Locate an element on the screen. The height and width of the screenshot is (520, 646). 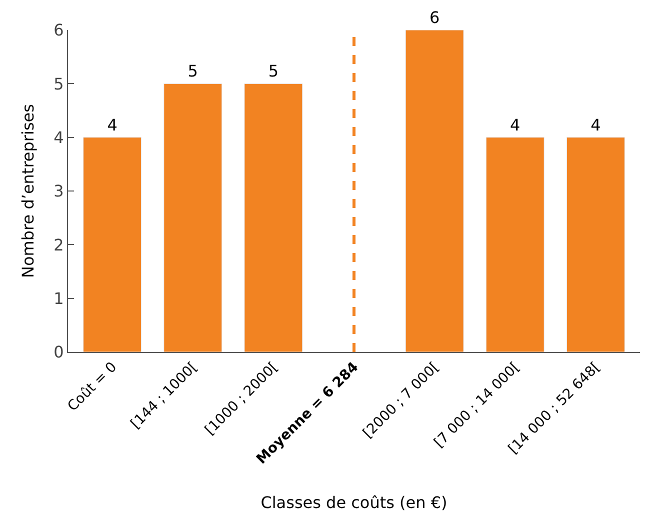
y-axis-title: Nombre d’entreprises is located at coordinates (28, 191).